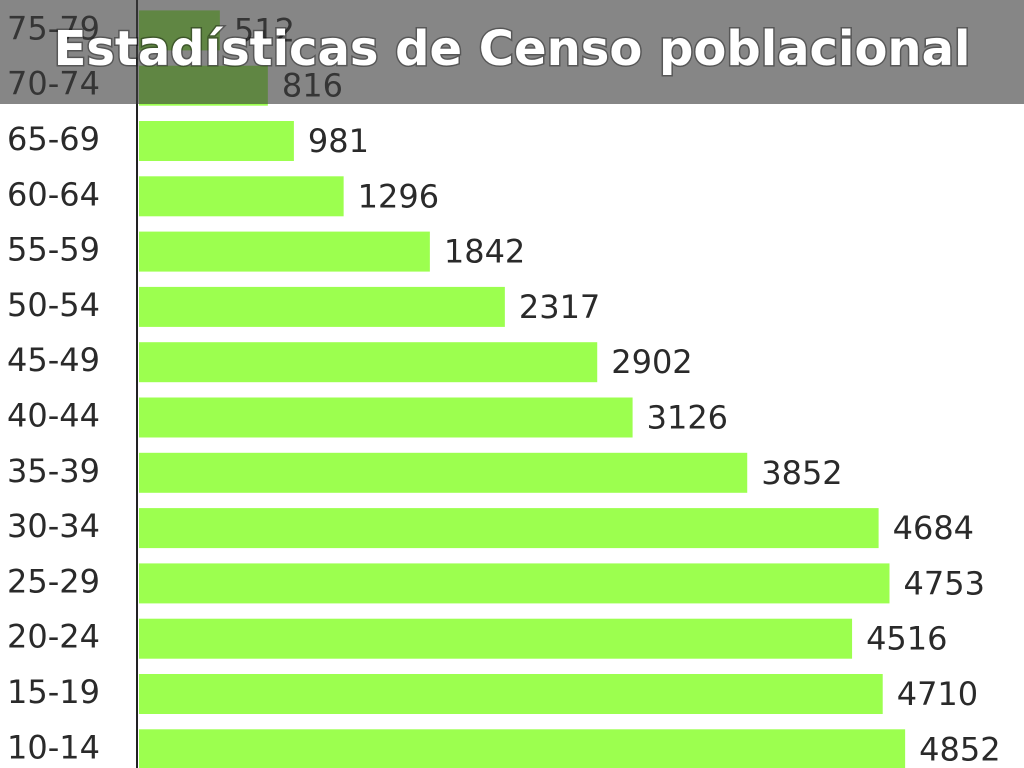 The height and width of the screenshot is (768, 1024). I want to click on y-tick-label: 65-69, so click(53, 139).